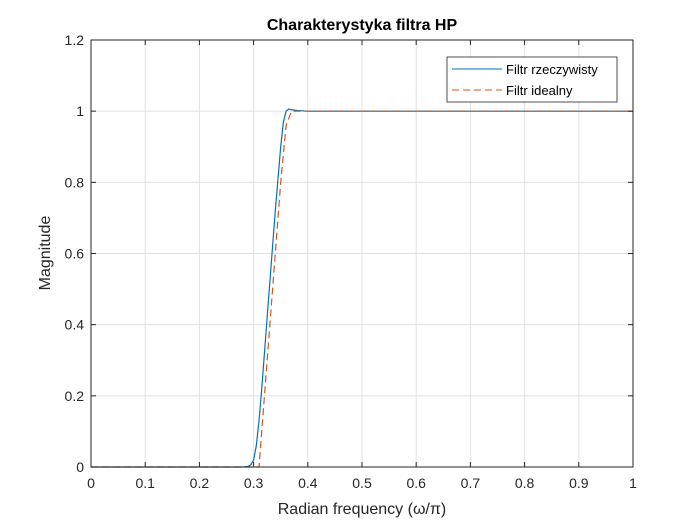 This screenshot has width=700, height=525. Describe the element at coordinates (362, 25) in the screenshot. I see `chart-title: Charakterystyka filtra HP` at that location.